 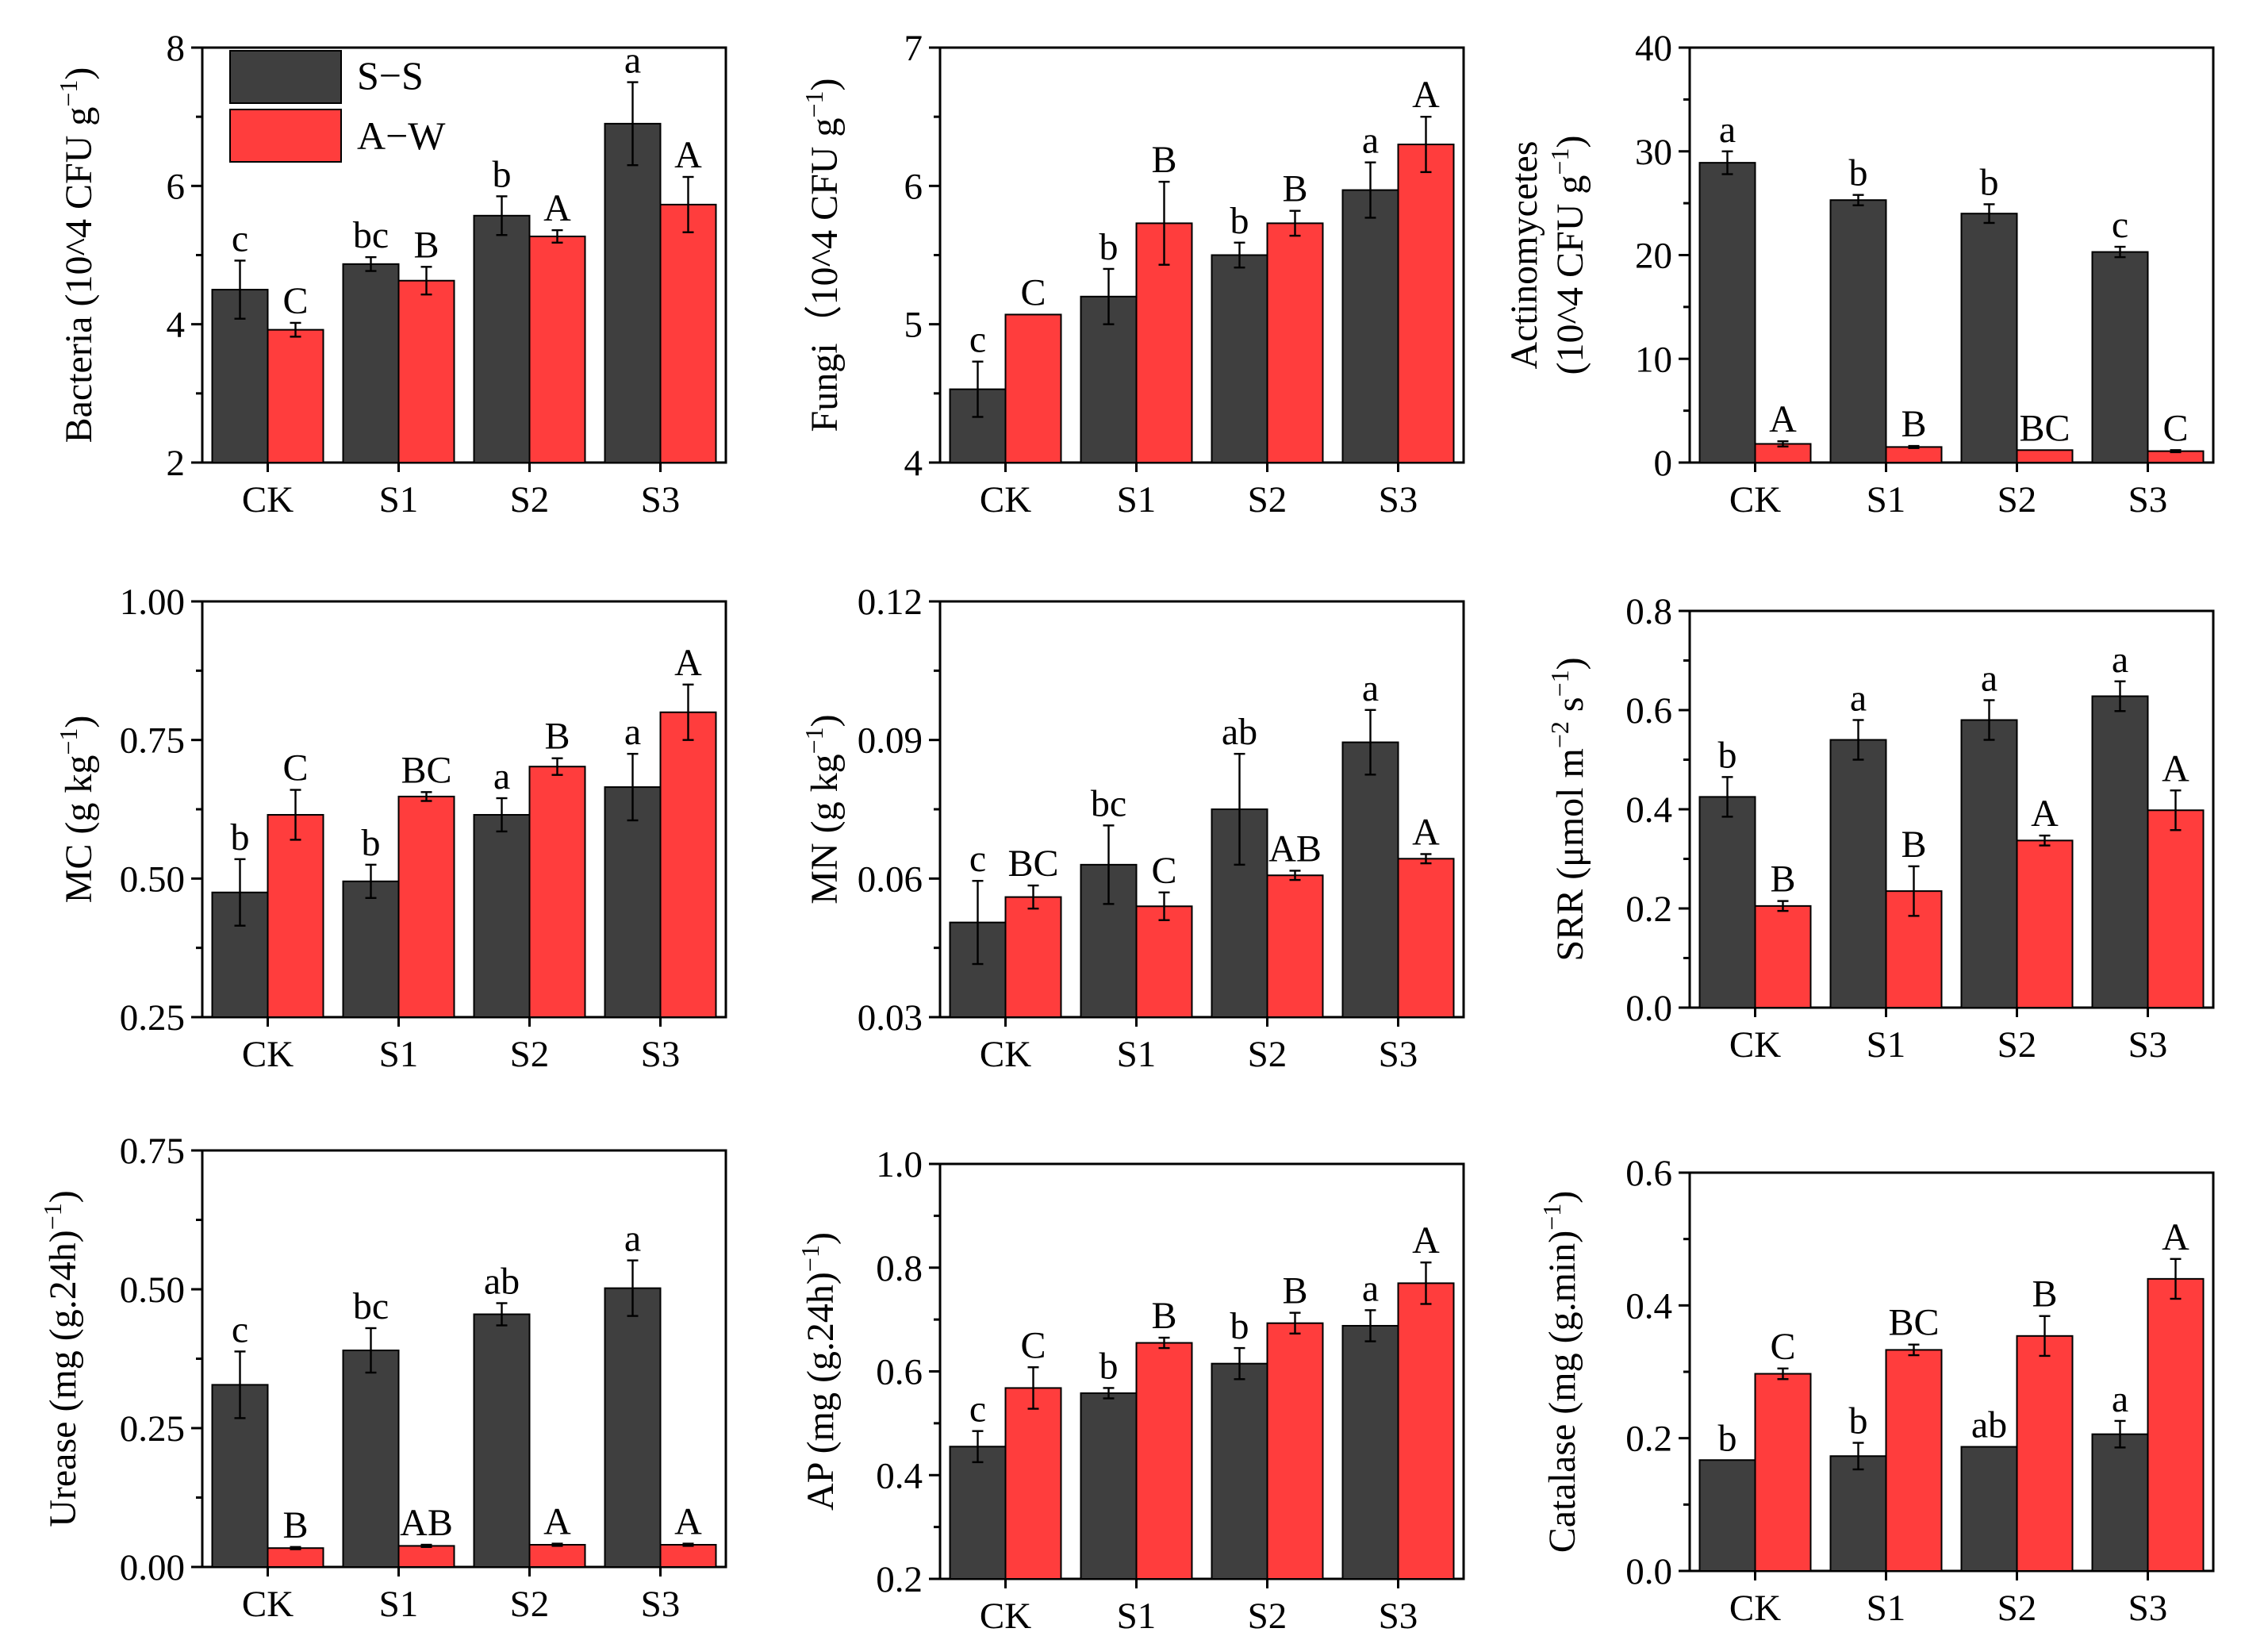 What do you see at coordinates (819, 1371) in the screenshot?
I see `y-axis-title: AP (mg (g.24h)−1)` at bounding box center [819, 1371].